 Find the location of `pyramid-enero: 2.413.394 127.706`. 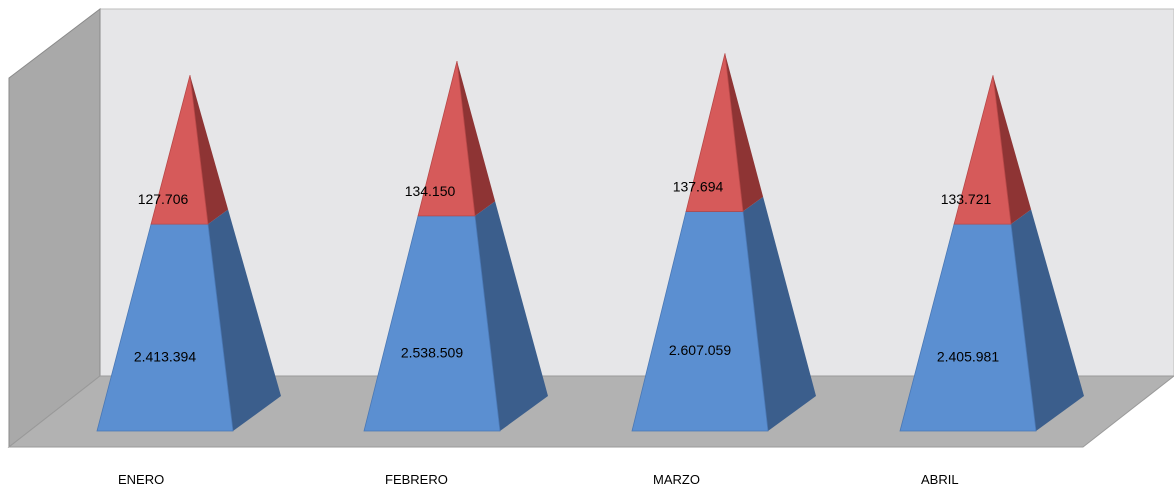

pyramid-enero: 2.413.394 127.706 is located at coordinates (188, 253).